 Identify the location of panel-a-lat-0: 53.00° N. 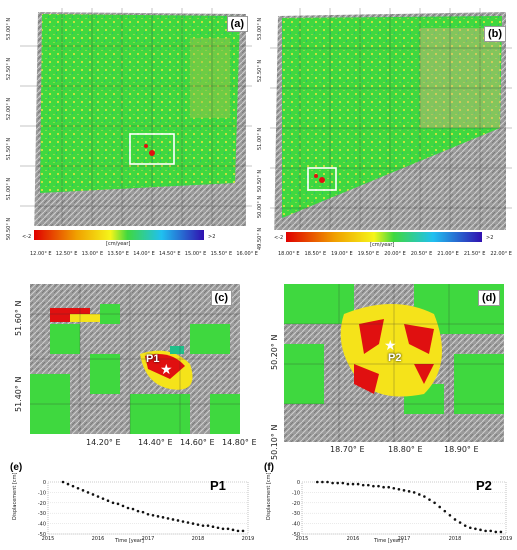
(9, 28).